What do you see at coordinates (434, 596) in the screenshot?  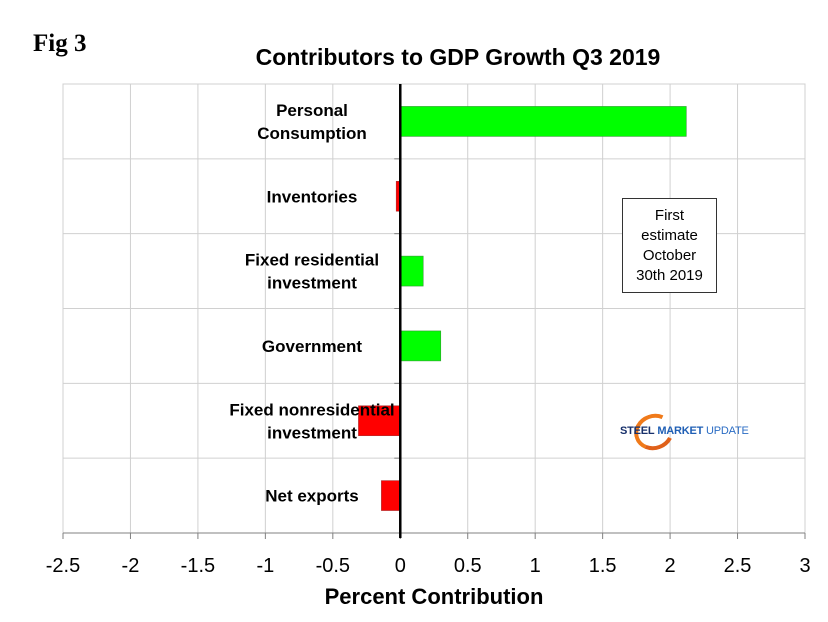 I see `x-axis-label: Percent Contribution` at bounding box center [434, 596].